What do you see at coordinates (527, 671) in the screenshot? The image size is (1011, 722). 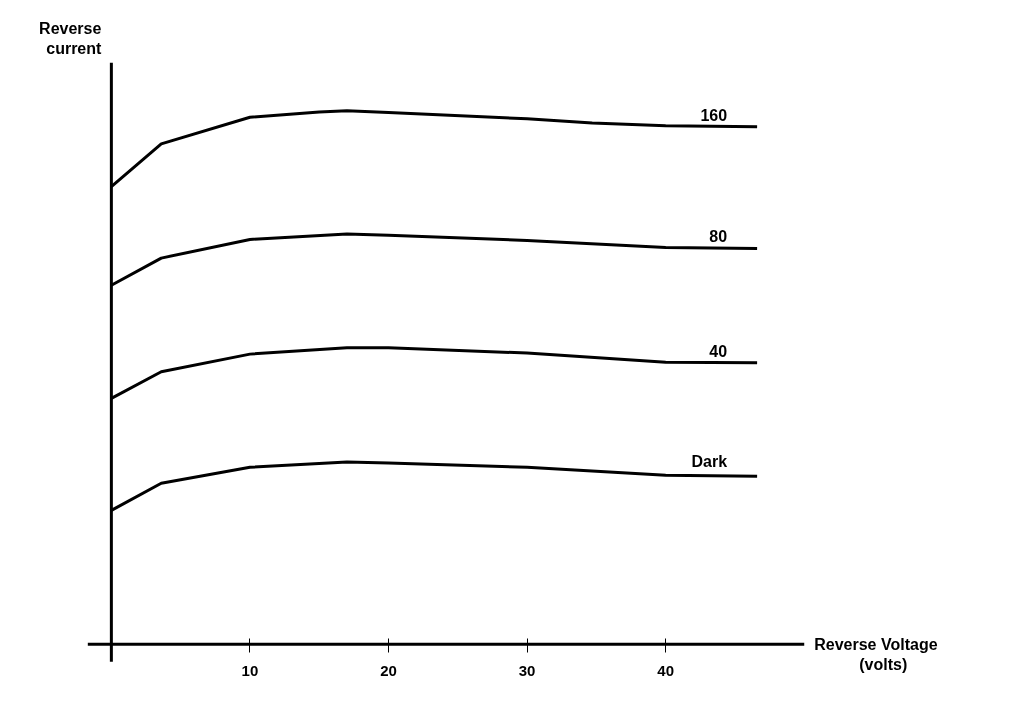 I see `x-tick-label: 30` at bounding box center [527, 671].